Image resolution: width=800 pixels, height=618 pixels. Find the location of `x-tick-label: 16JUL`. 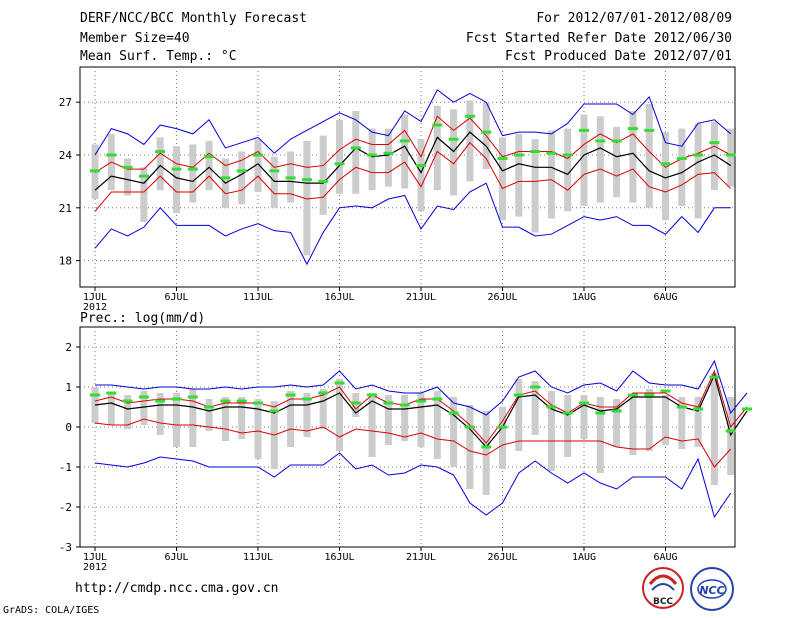

x-tick-label: 16JUL is located at coordinates (339, 557).